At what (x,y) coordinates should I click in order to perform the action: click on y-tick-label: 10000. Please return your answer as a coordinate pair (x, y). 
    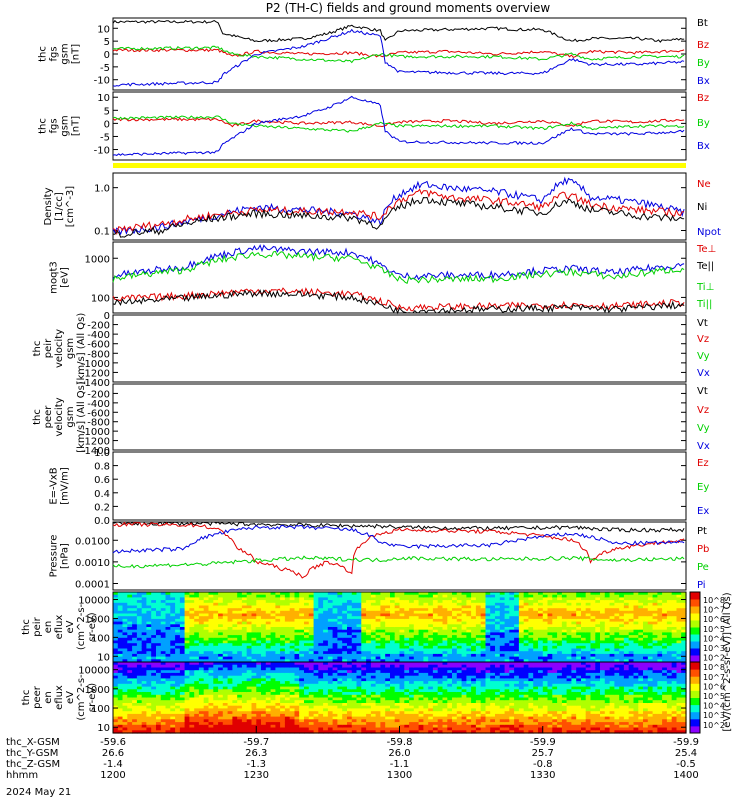
    Looking at the image, I should click on (94, 601).